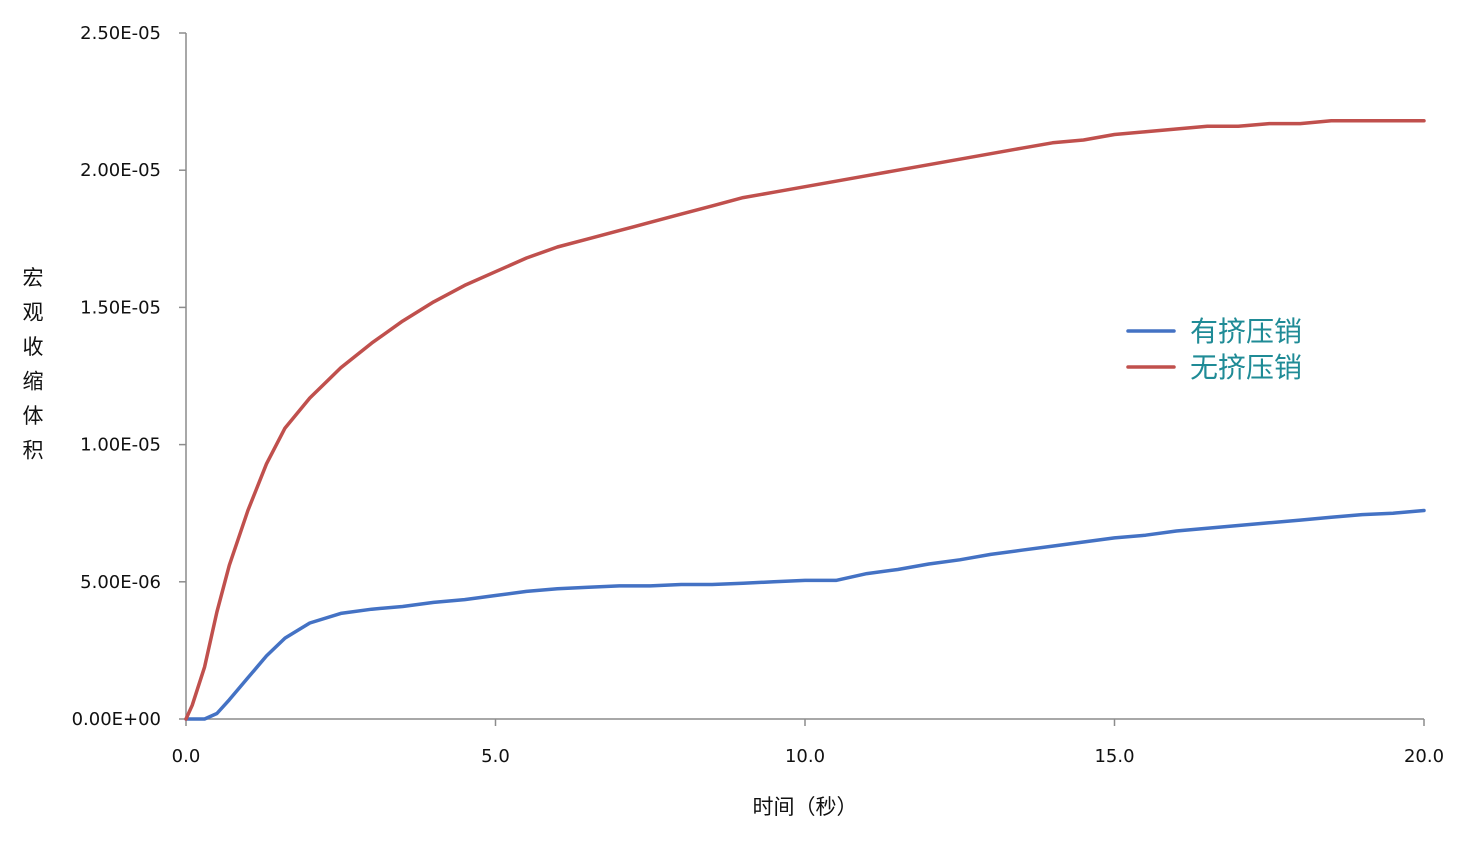 The width and height of the screenshot is (1458, 848). I want to click on y-tick-label: 1.00E-05, so click(120, 445).